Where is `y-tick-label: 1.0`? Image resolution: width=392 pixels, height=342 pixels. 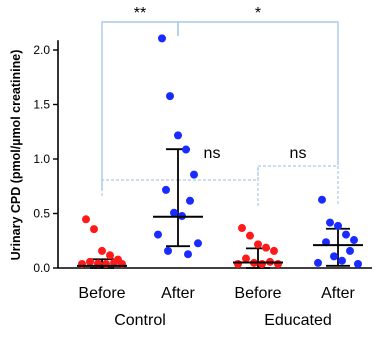
y-tick-label: 1.0 is located at coordinates (41, 159).